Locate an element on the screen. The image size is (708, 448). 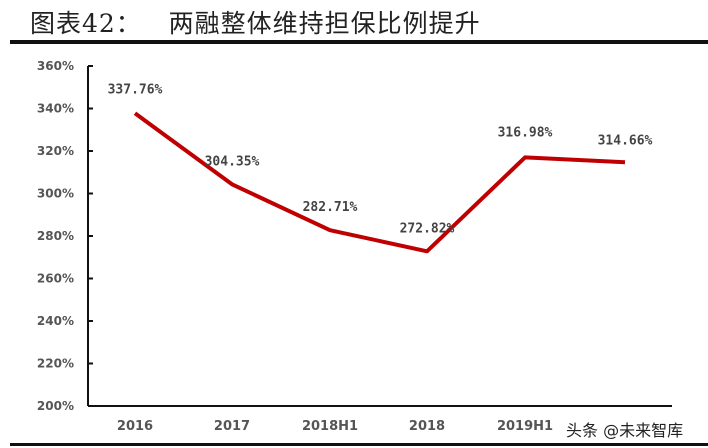
y-tick-label: 260% is located at coordinates (55, 279).